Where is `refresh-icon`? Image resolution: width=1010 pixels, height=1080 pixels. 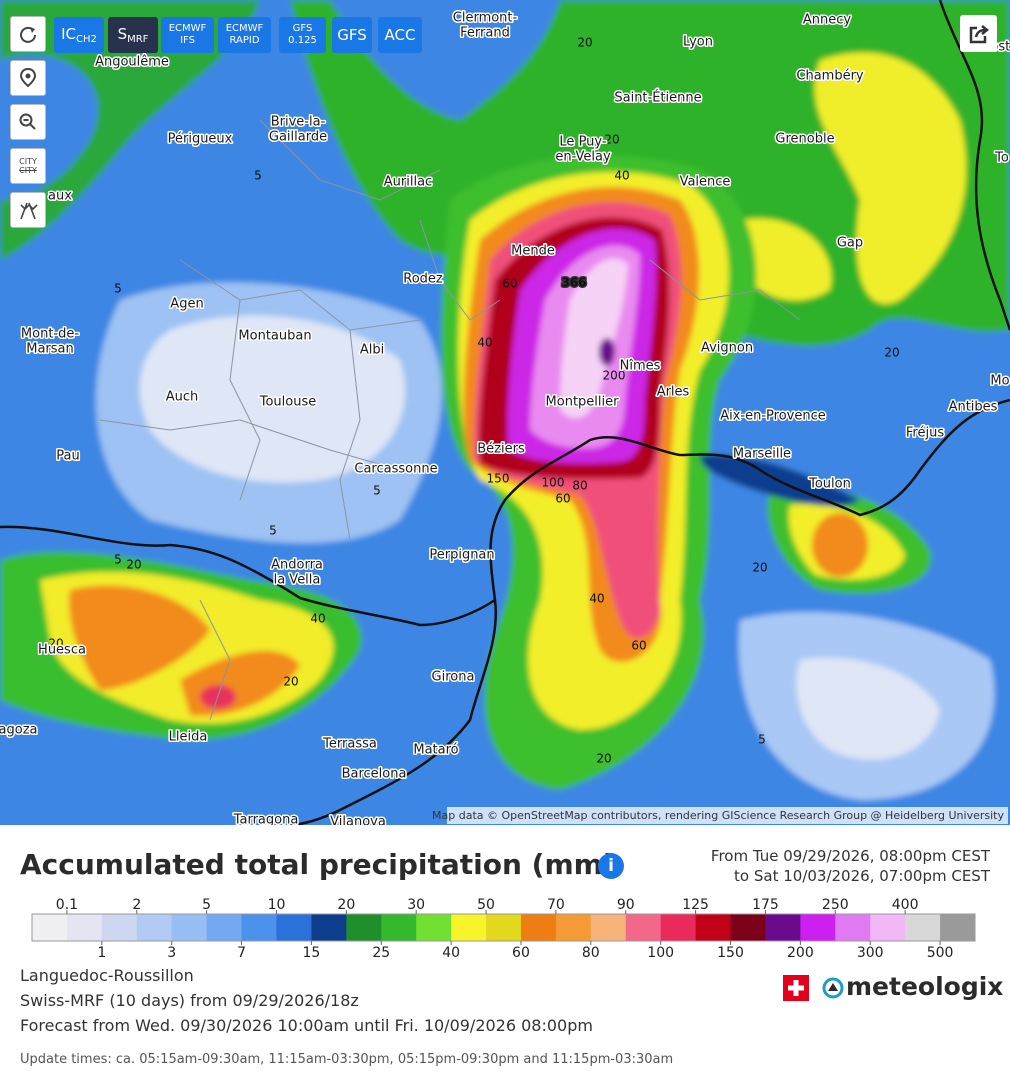 refresh-icon is located at coordinates (28, 34).